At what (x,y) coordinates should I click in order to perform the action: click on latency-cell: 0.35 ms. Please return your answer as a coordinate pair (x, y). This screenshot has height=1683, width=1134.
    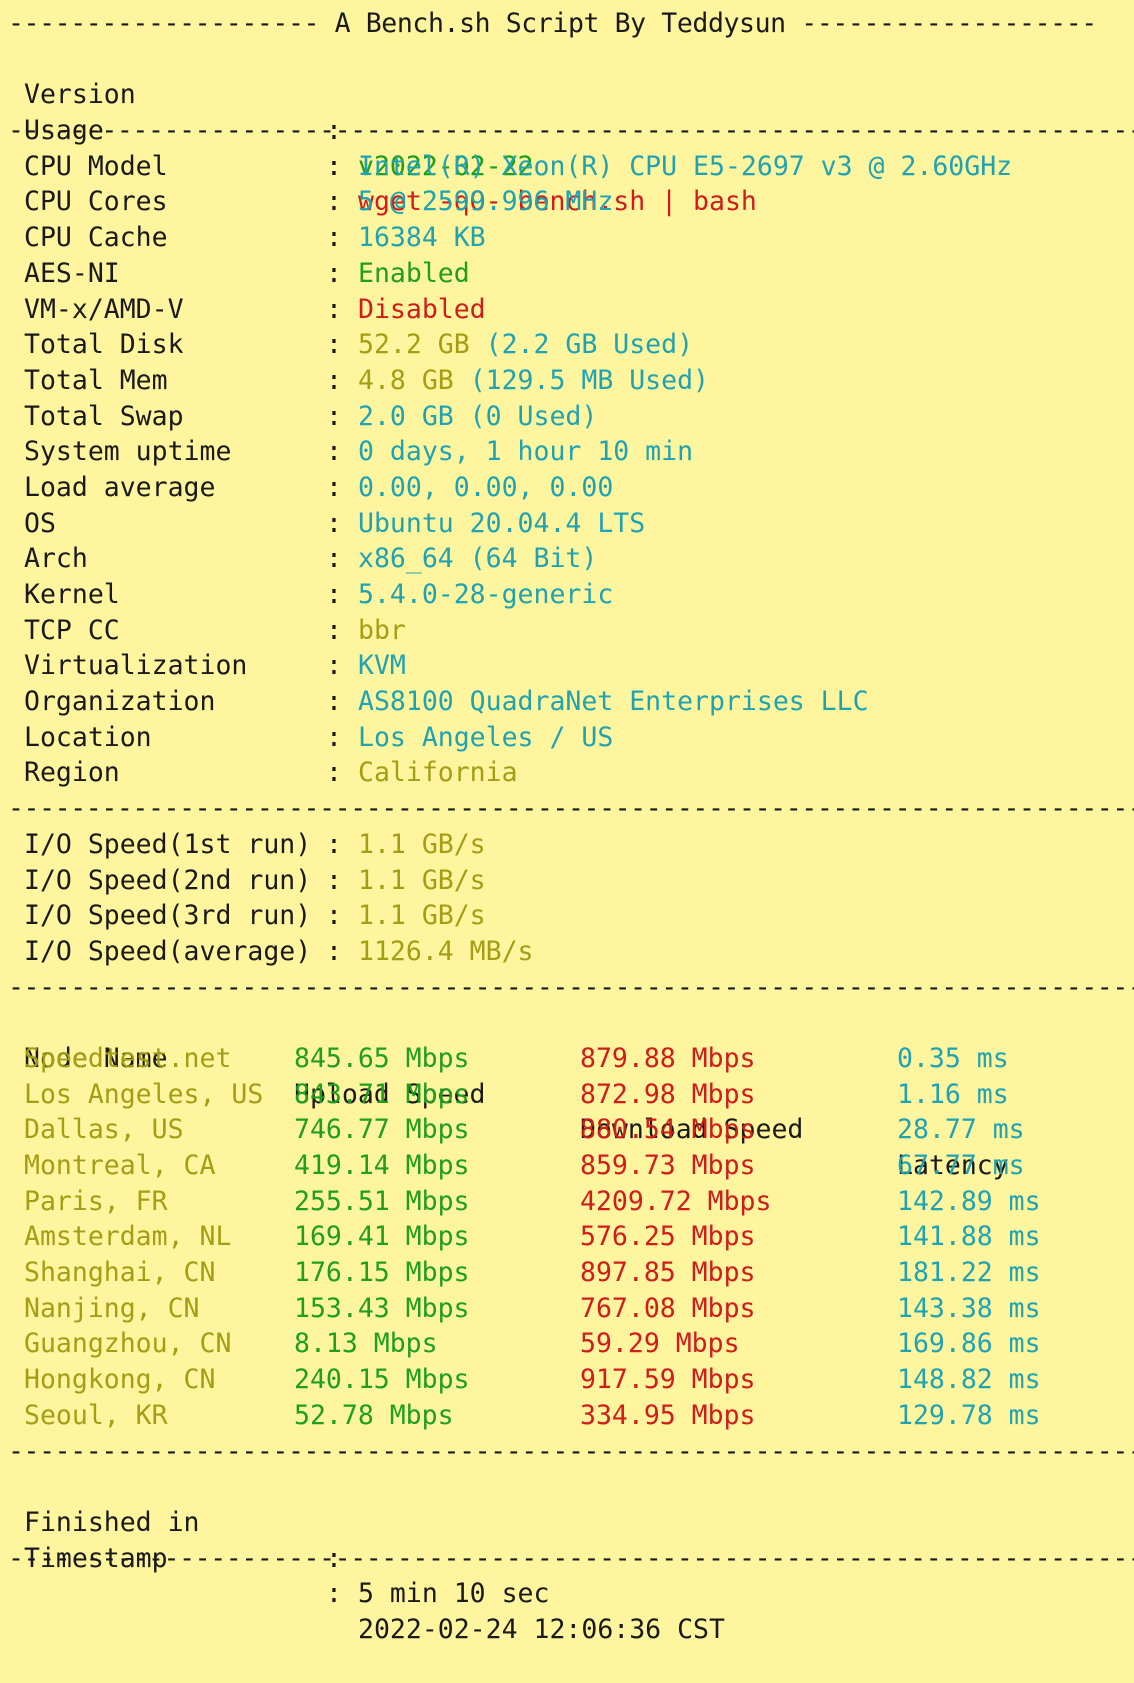
    Looking at the image, I should click on (953, 1058).